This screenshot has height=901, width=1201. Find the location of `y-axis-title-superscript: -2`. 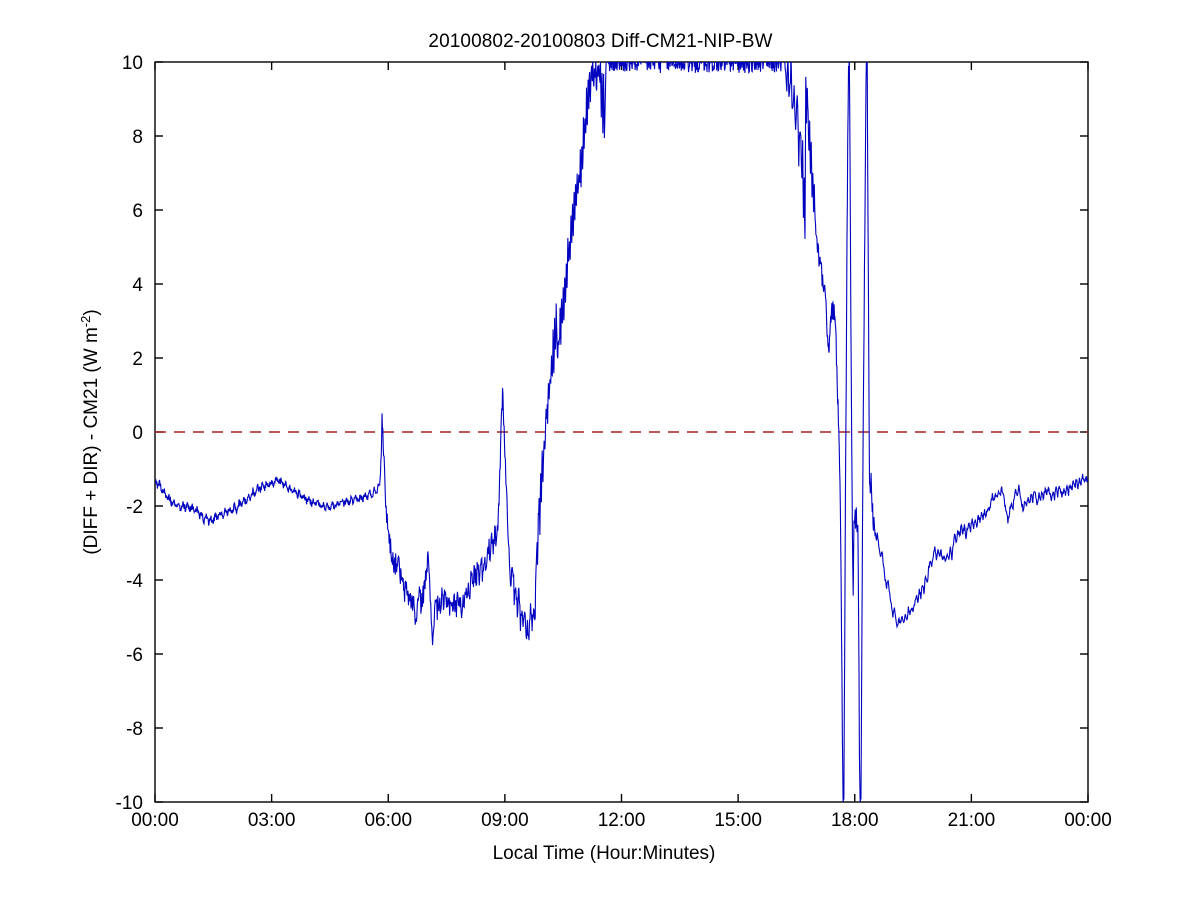

y-axis-title-superscript: -2 is located at coordinates (85, 322).